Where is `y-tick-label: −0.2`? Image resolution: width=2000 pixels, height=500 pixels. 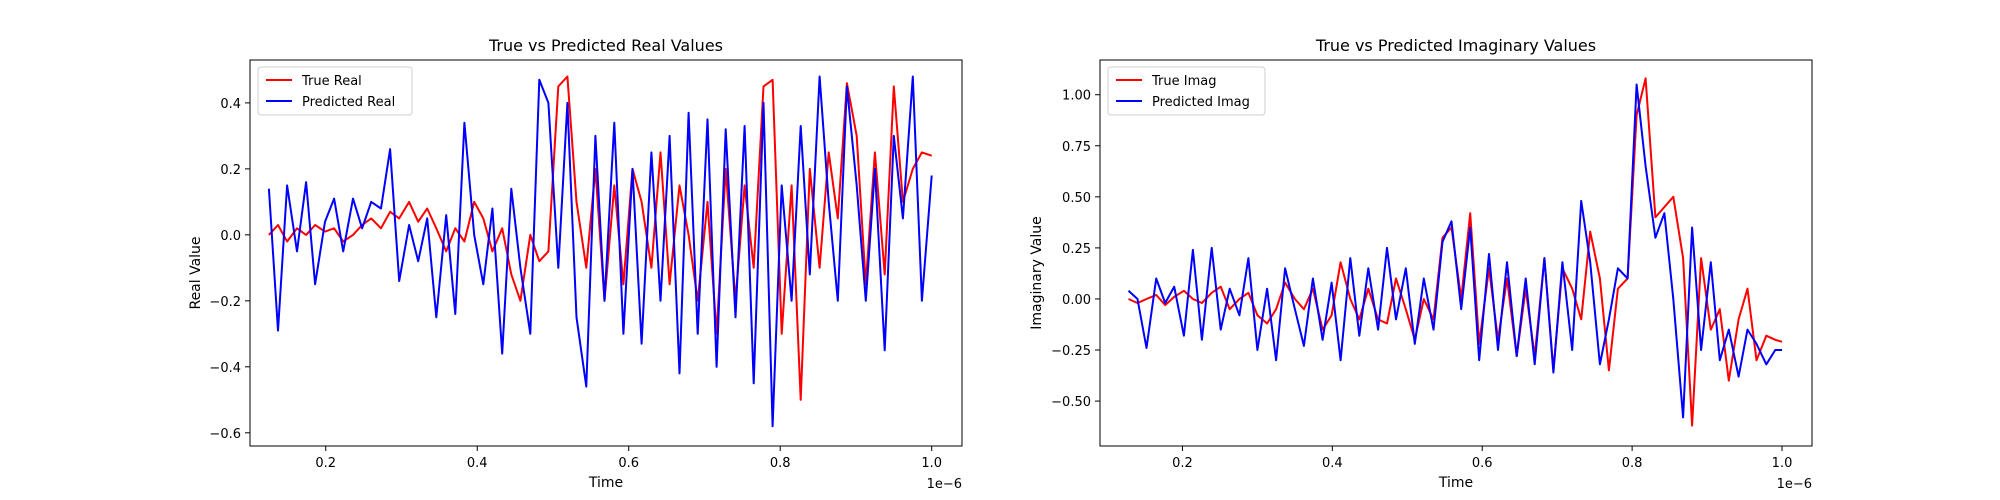
y-tick-label: −0.2 is located at coordinates (225, 302).